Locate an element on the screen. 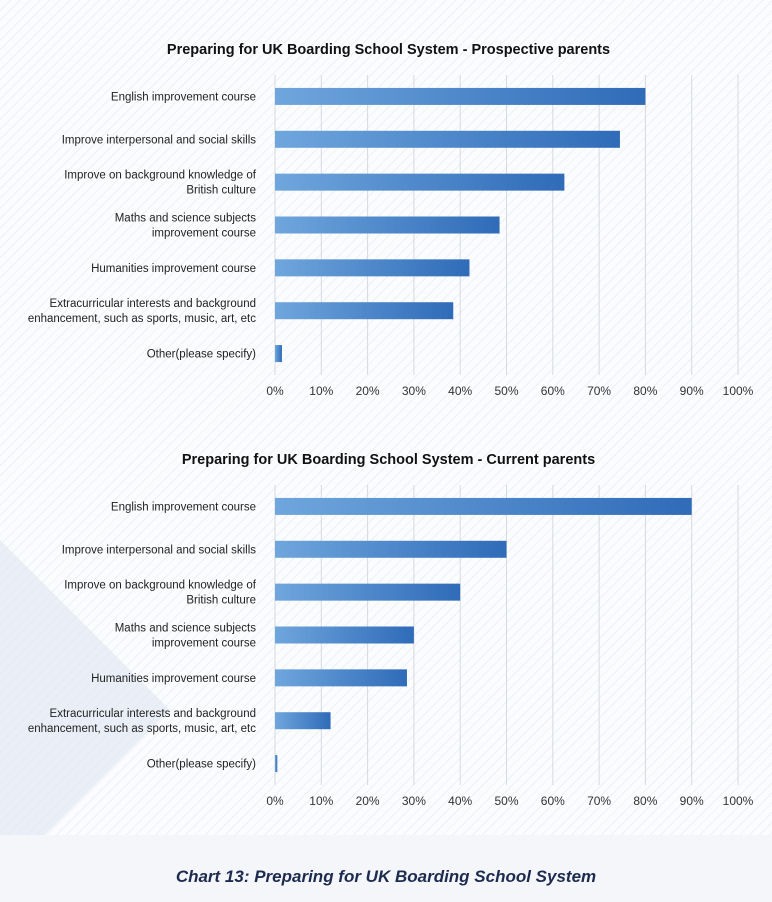  caption-strip is located at coordinates (386, 868).